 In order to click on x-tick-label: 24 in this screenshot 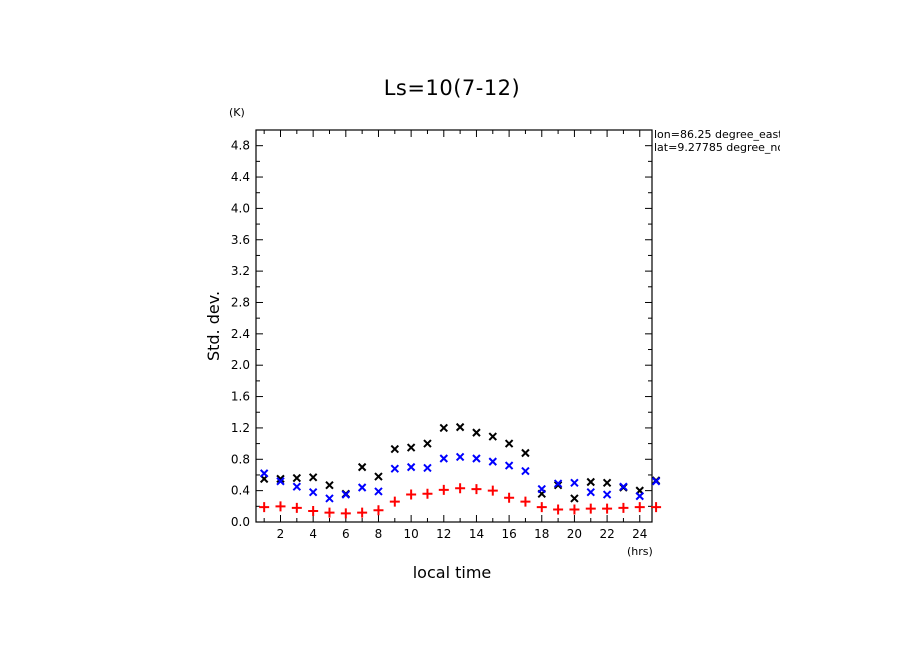, I will do `click(639, 534)`.